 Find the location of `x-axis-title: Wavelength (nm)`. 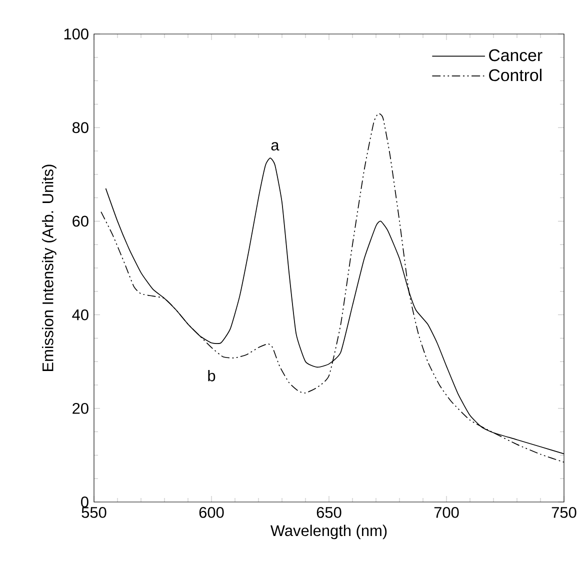

x-axis-title: Wavelength (nm) is located at coordinates (328, 532).